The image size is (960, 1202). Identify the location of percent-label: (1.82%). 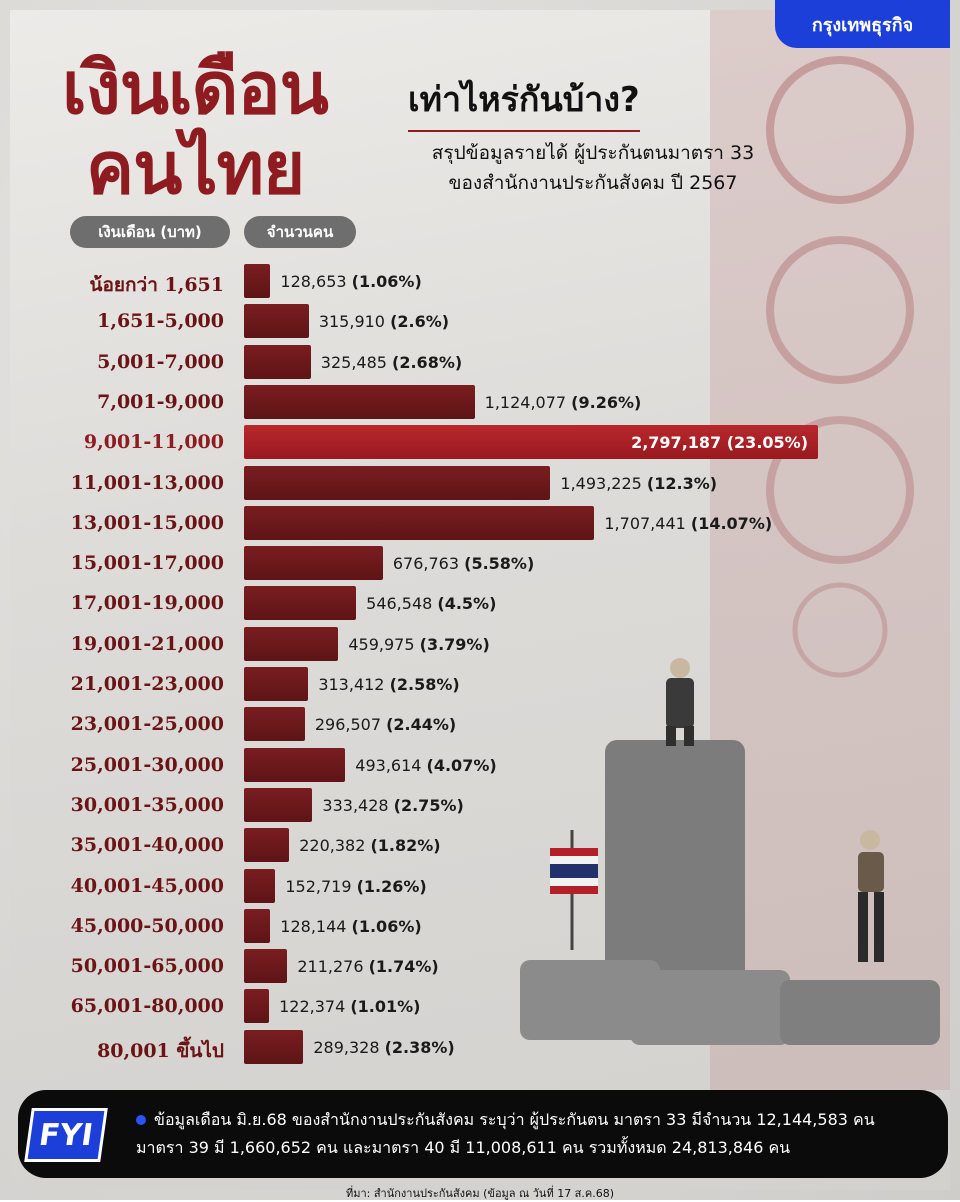
(405, 846).